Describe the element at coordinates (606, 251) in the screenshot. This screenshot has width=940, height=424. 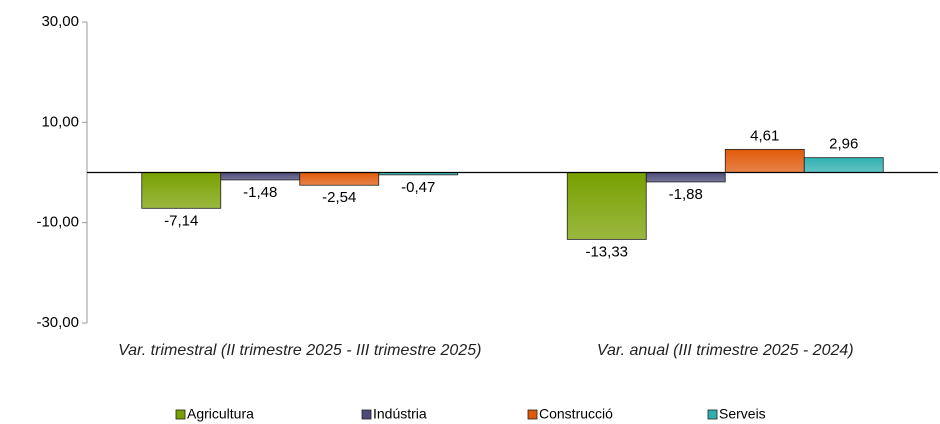
I see `data-label: -13,33` at that location.